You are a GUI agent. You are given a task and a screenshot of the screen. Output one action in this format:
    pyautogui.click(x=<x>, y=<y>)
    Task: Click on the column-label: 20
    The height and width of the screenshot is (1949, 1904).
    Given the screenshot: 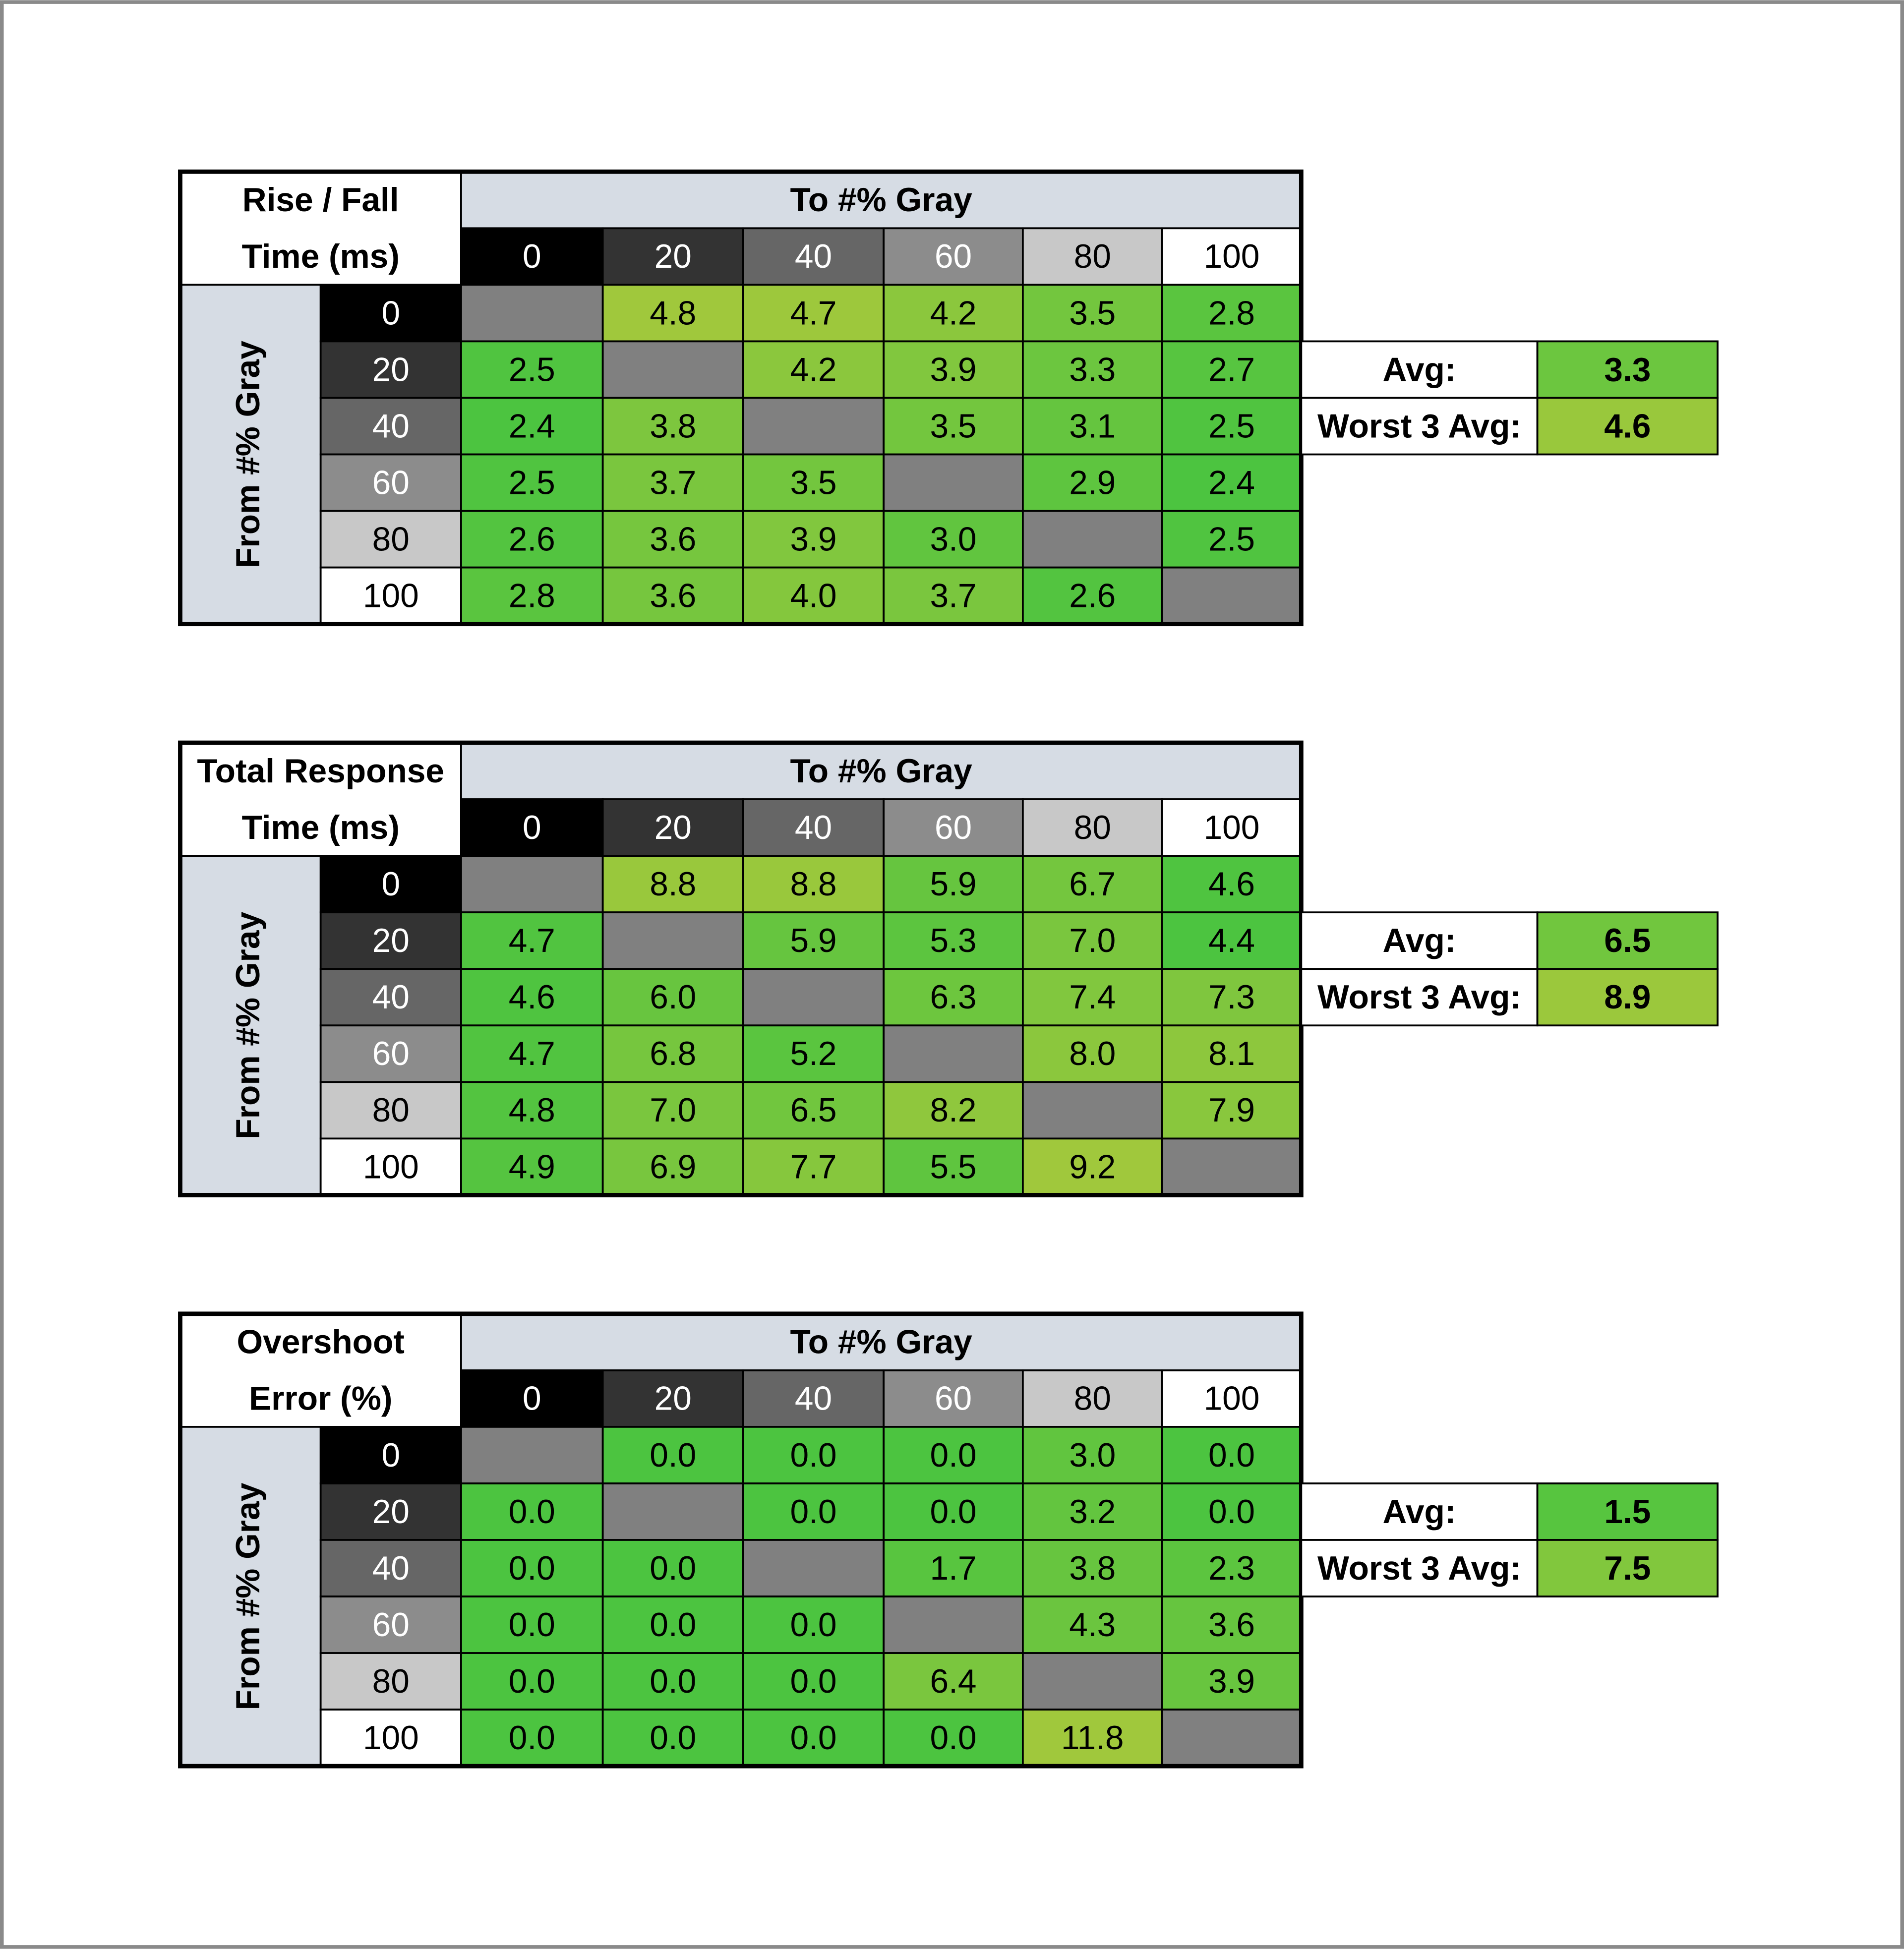 What is the action you would take?
    pyautogui.click(x=673, y=256)
    